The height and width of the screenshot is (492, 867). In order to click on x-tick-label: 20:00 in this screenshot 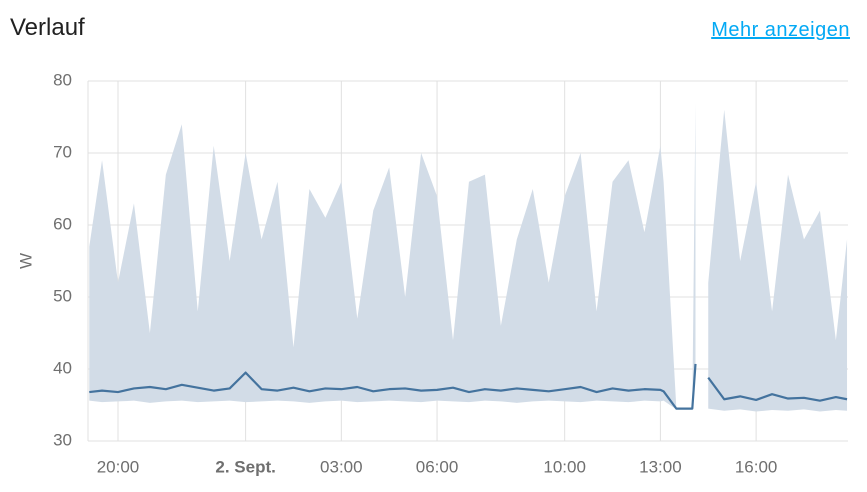, I will do `click(118, 466)`.